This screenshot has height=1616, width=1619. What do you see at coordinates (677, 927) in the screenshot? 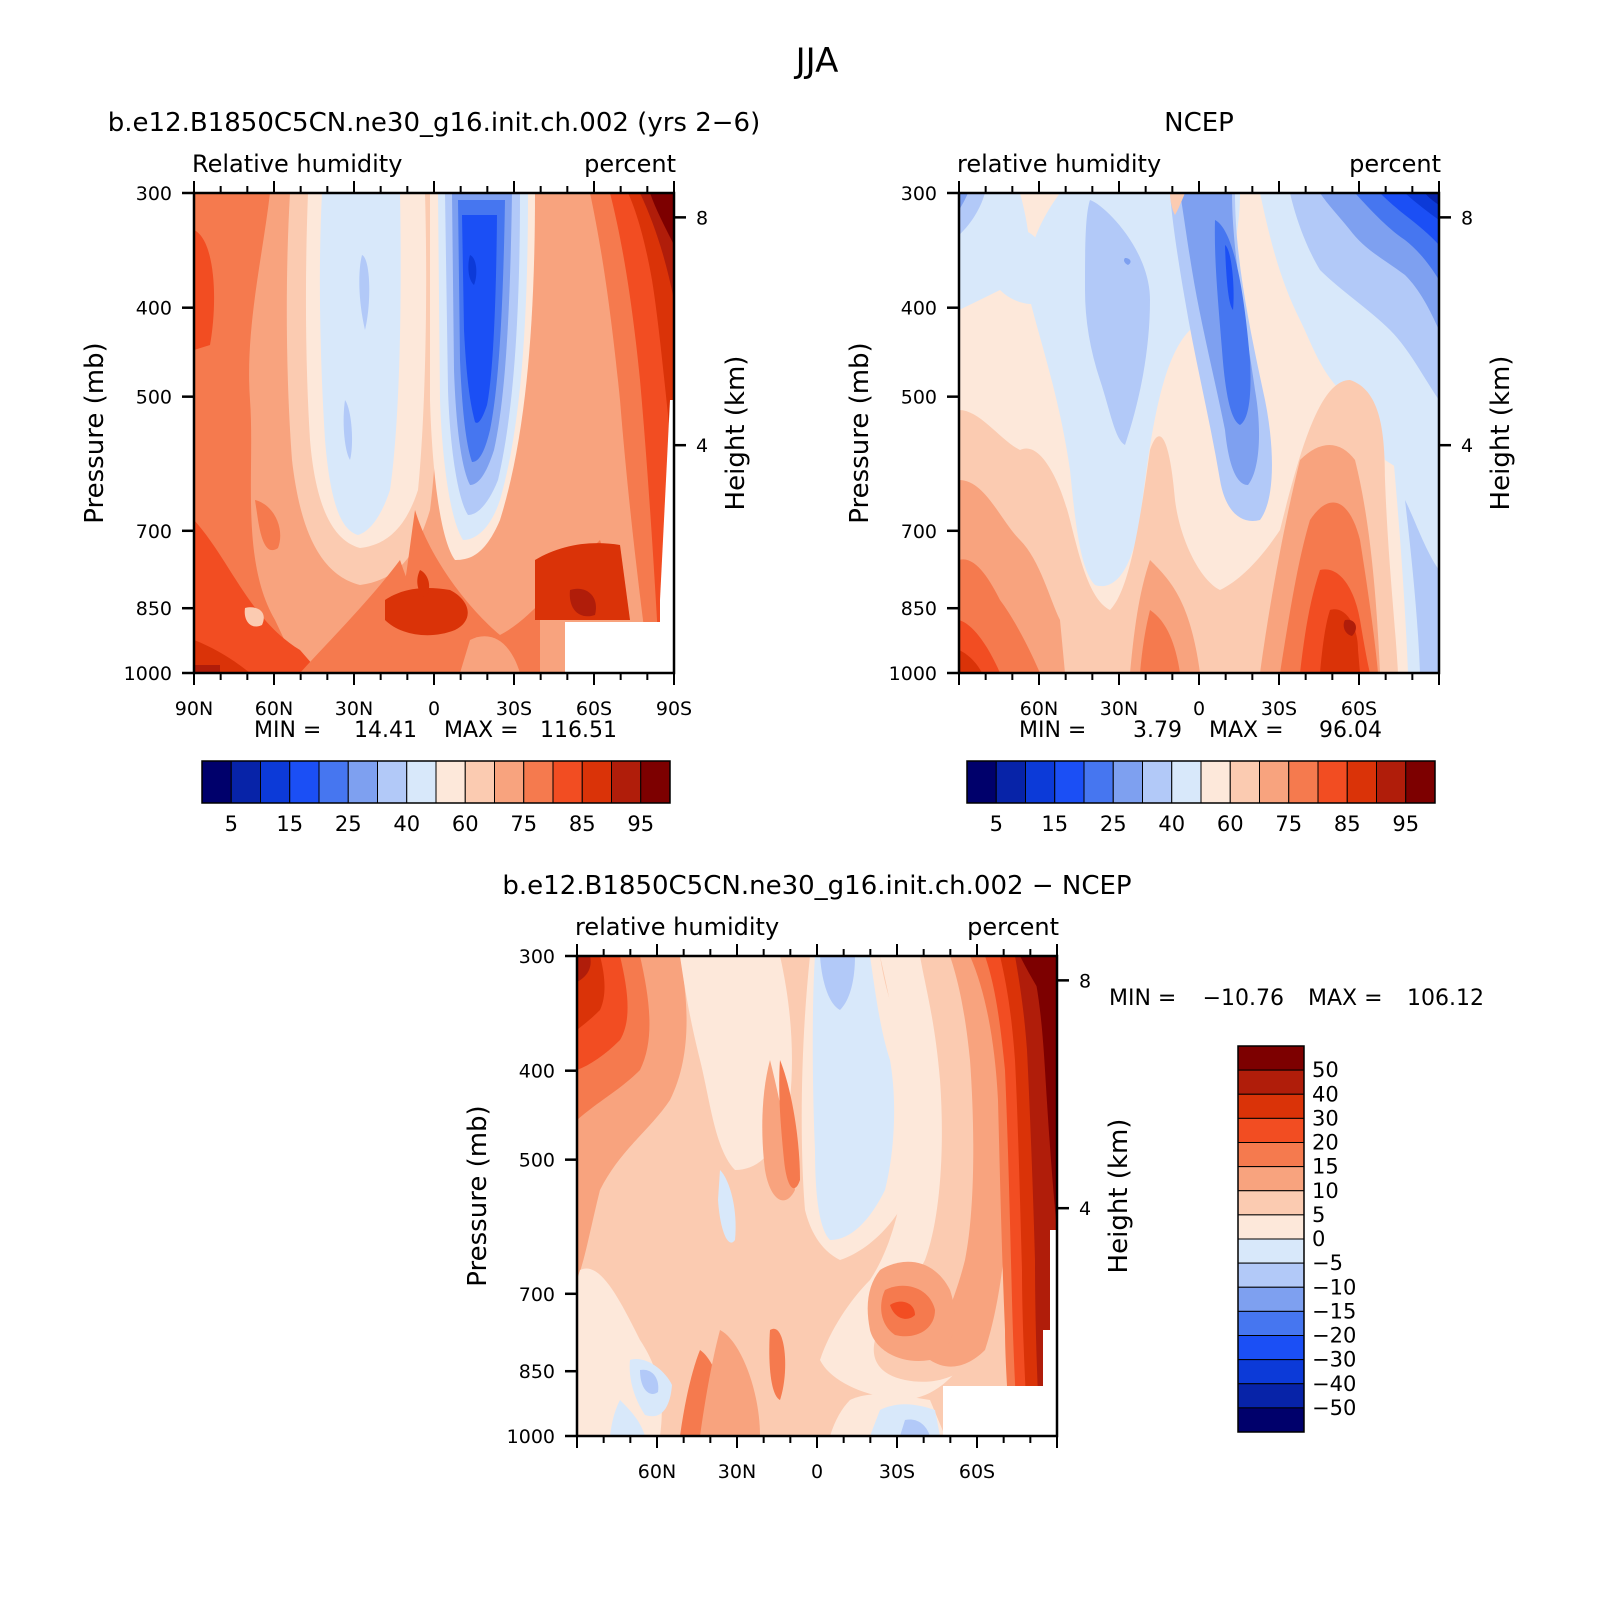
I see `left-string: relative humidity` at bounding box center [677, 927].